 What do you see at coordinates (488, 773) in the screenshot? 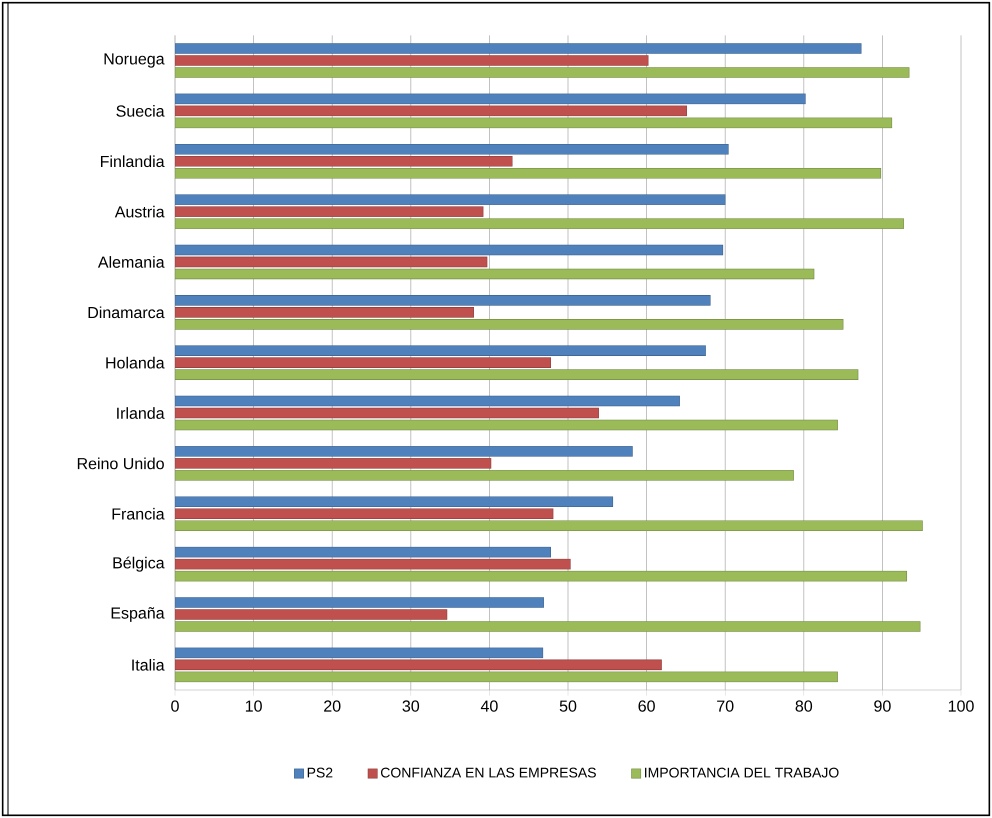
I see `legend-label: CONFIANZA EN LAS EMPRESAS` at bounding box center [488, 773].